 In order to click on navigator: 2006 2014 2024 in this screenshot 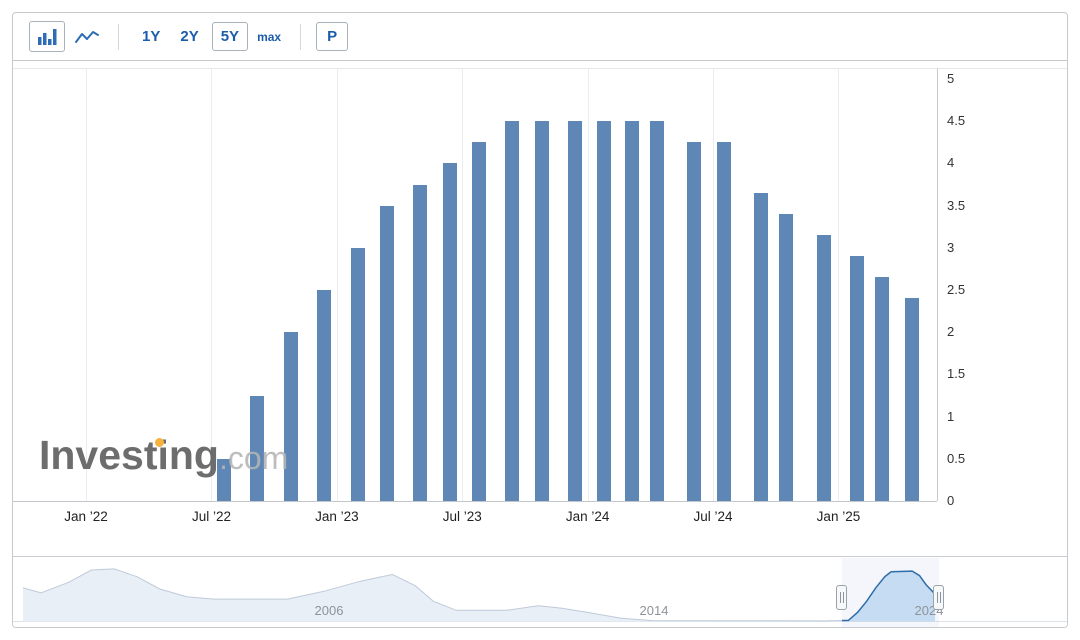, I will do `click(540, 591)`.